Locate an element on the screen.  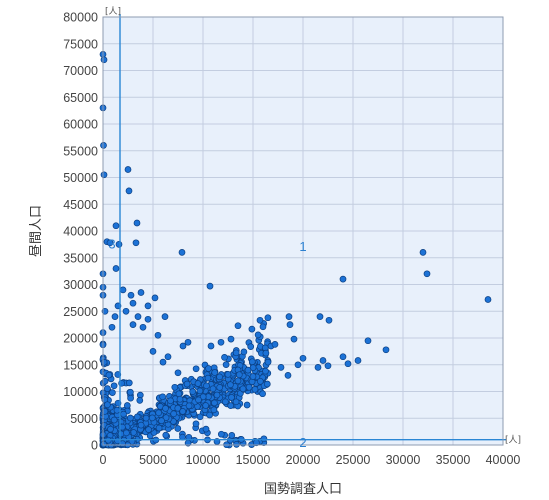
y-tick-label: 45000 is located at coordinates (80, 205).